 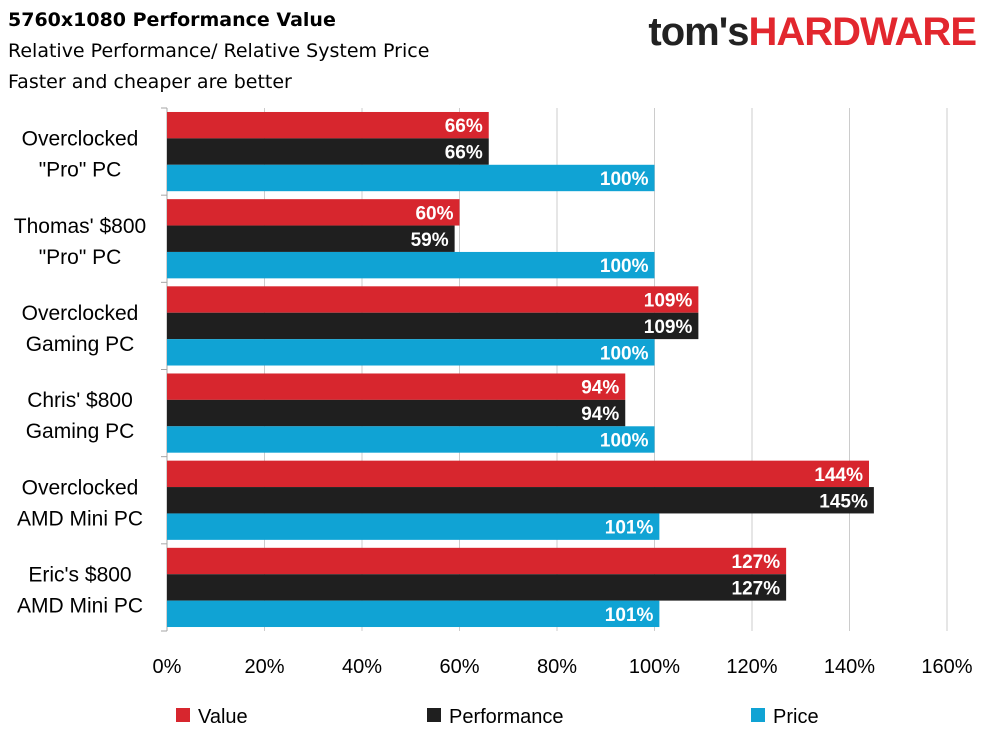 What do you see at coordinates (80, 400) in the screenshot?
I see `category-label: Chris' $800` at bounding box center [80, 400].